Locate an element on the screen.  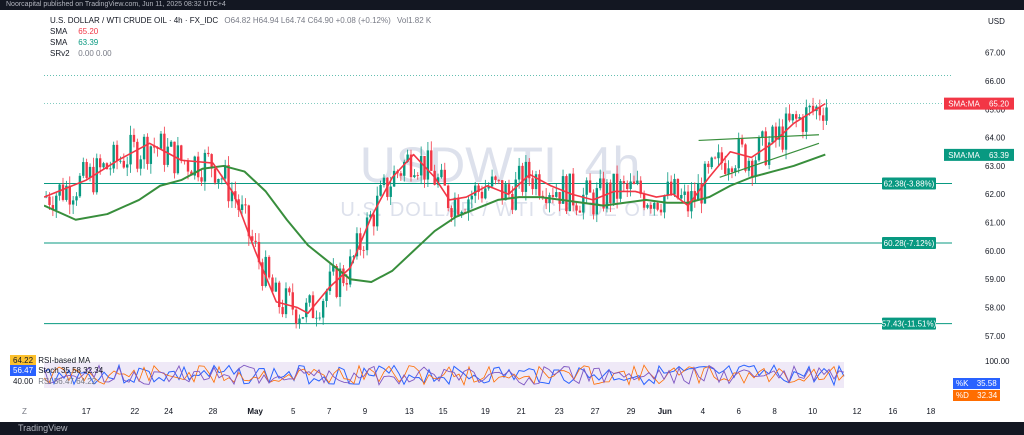
x-tick-label: 7 is located at coordinates (329, 411).